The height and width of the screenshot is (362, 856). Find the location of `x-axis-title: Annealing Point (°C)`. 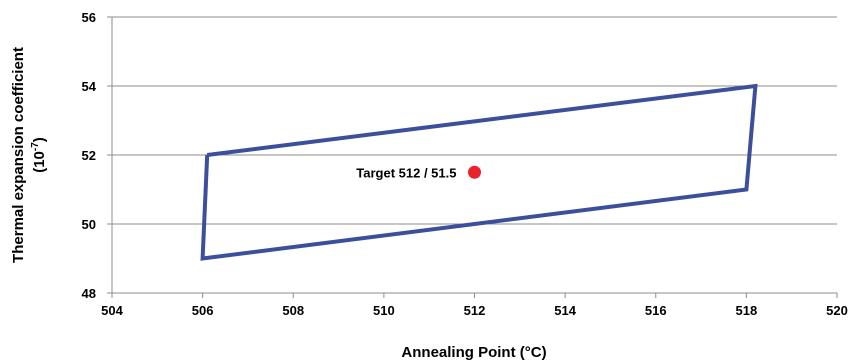

x-axis-title: Annealing Point (°C) is located at coordinates (473, 352).